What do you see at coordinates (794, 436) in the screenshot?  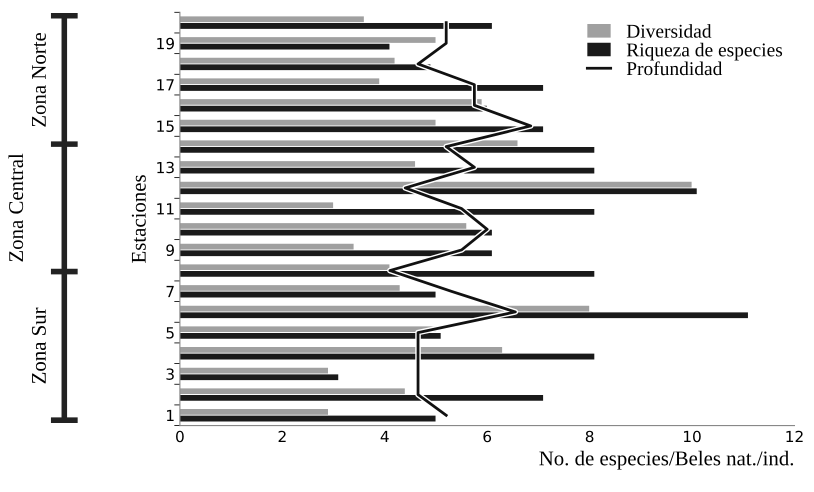 I see `x-tick-label: 12` at bounding box center [794, 436].